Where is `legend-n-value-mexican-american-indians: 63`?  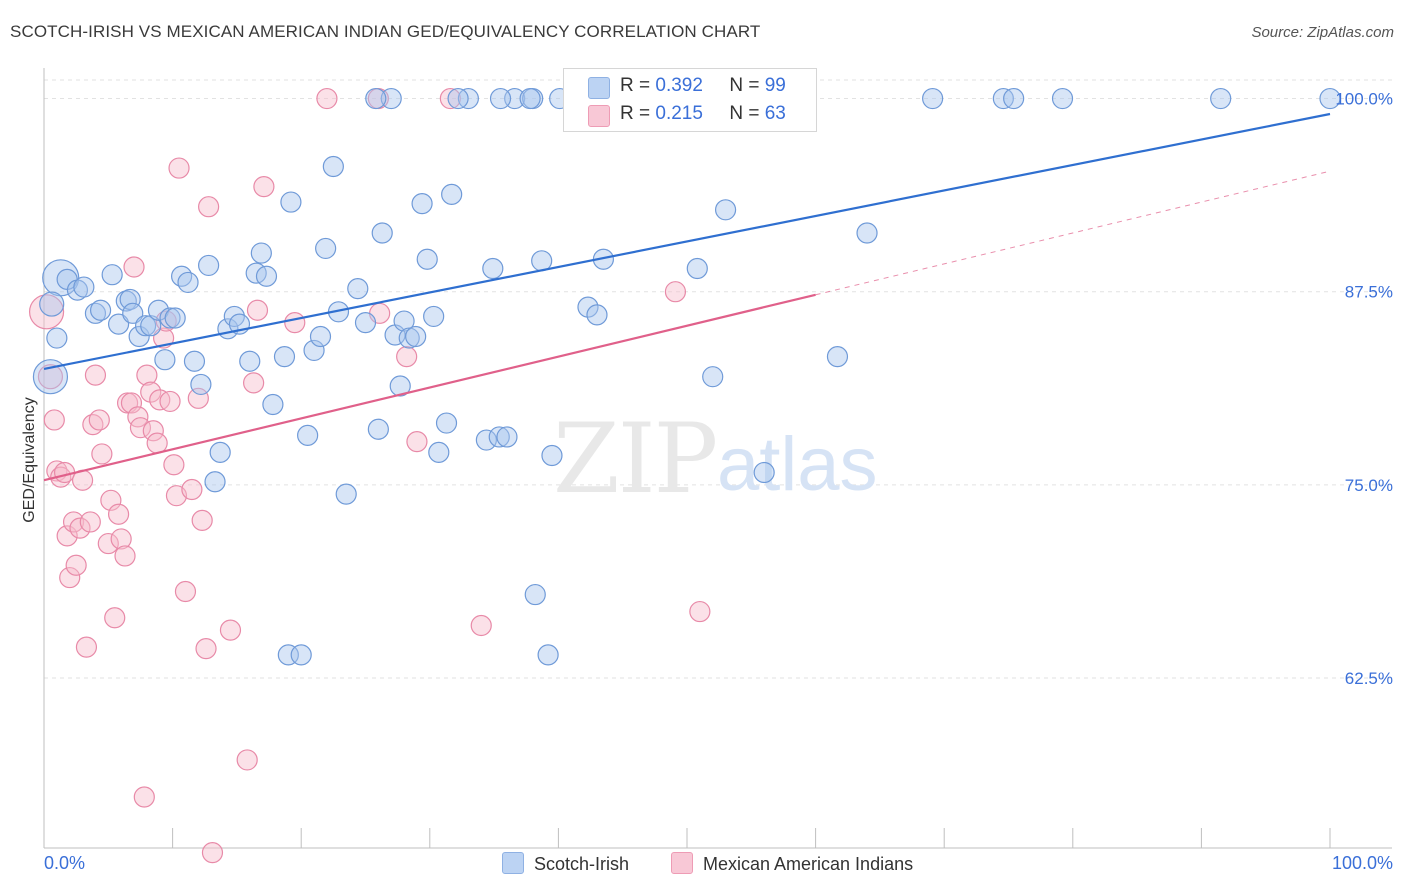 legend-n-value-mexican-american-indians: 63 is located at coordinates (775, 113).